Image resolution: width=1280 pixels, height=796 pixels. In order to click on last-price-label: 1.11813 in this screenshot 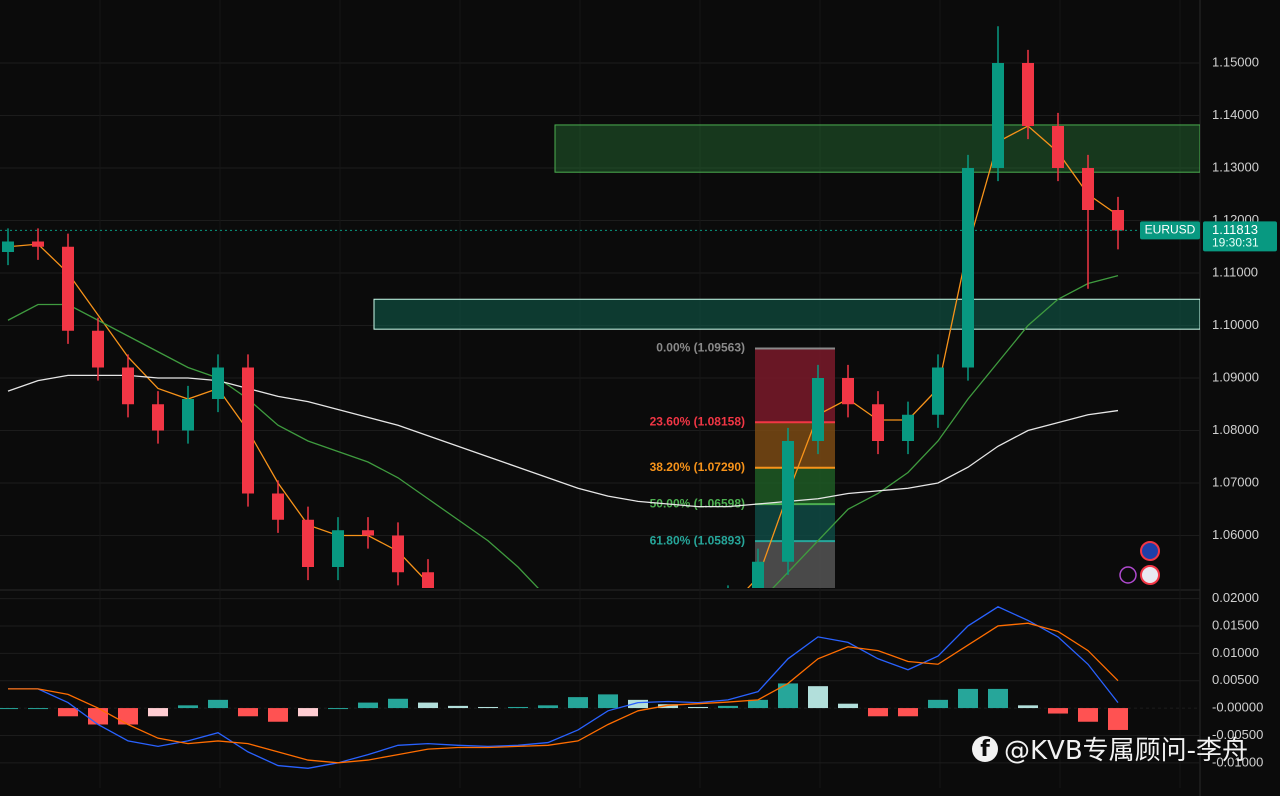, I will do `click(1235, 229)`.